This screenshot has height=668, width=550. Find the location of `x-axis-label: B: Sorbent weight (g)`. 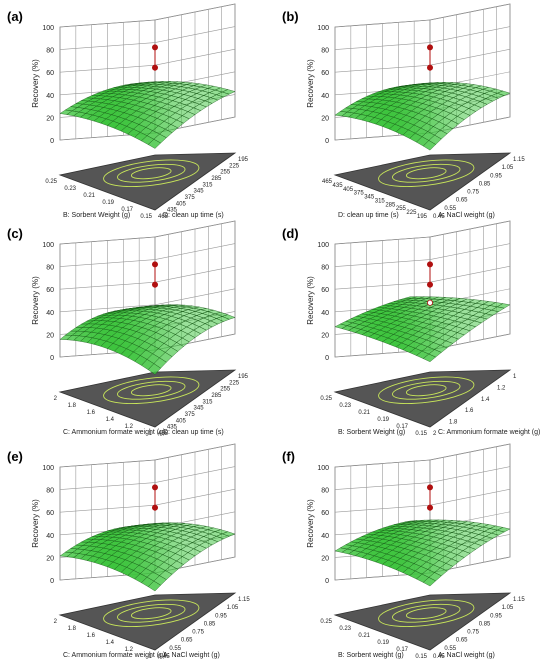

x-axis-label: B: Sorbent weight (g) is located at coordinates (371, 655).